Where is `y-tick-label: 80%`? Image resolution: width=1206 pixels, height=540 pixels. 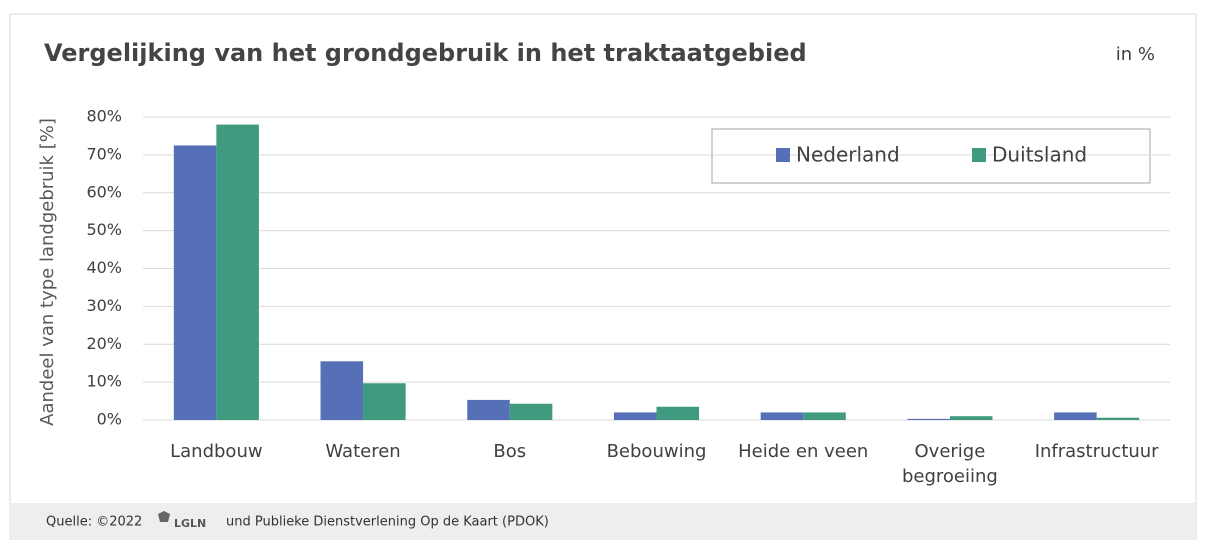
y-tick-label: 80% is located at coordinates (104, 116).